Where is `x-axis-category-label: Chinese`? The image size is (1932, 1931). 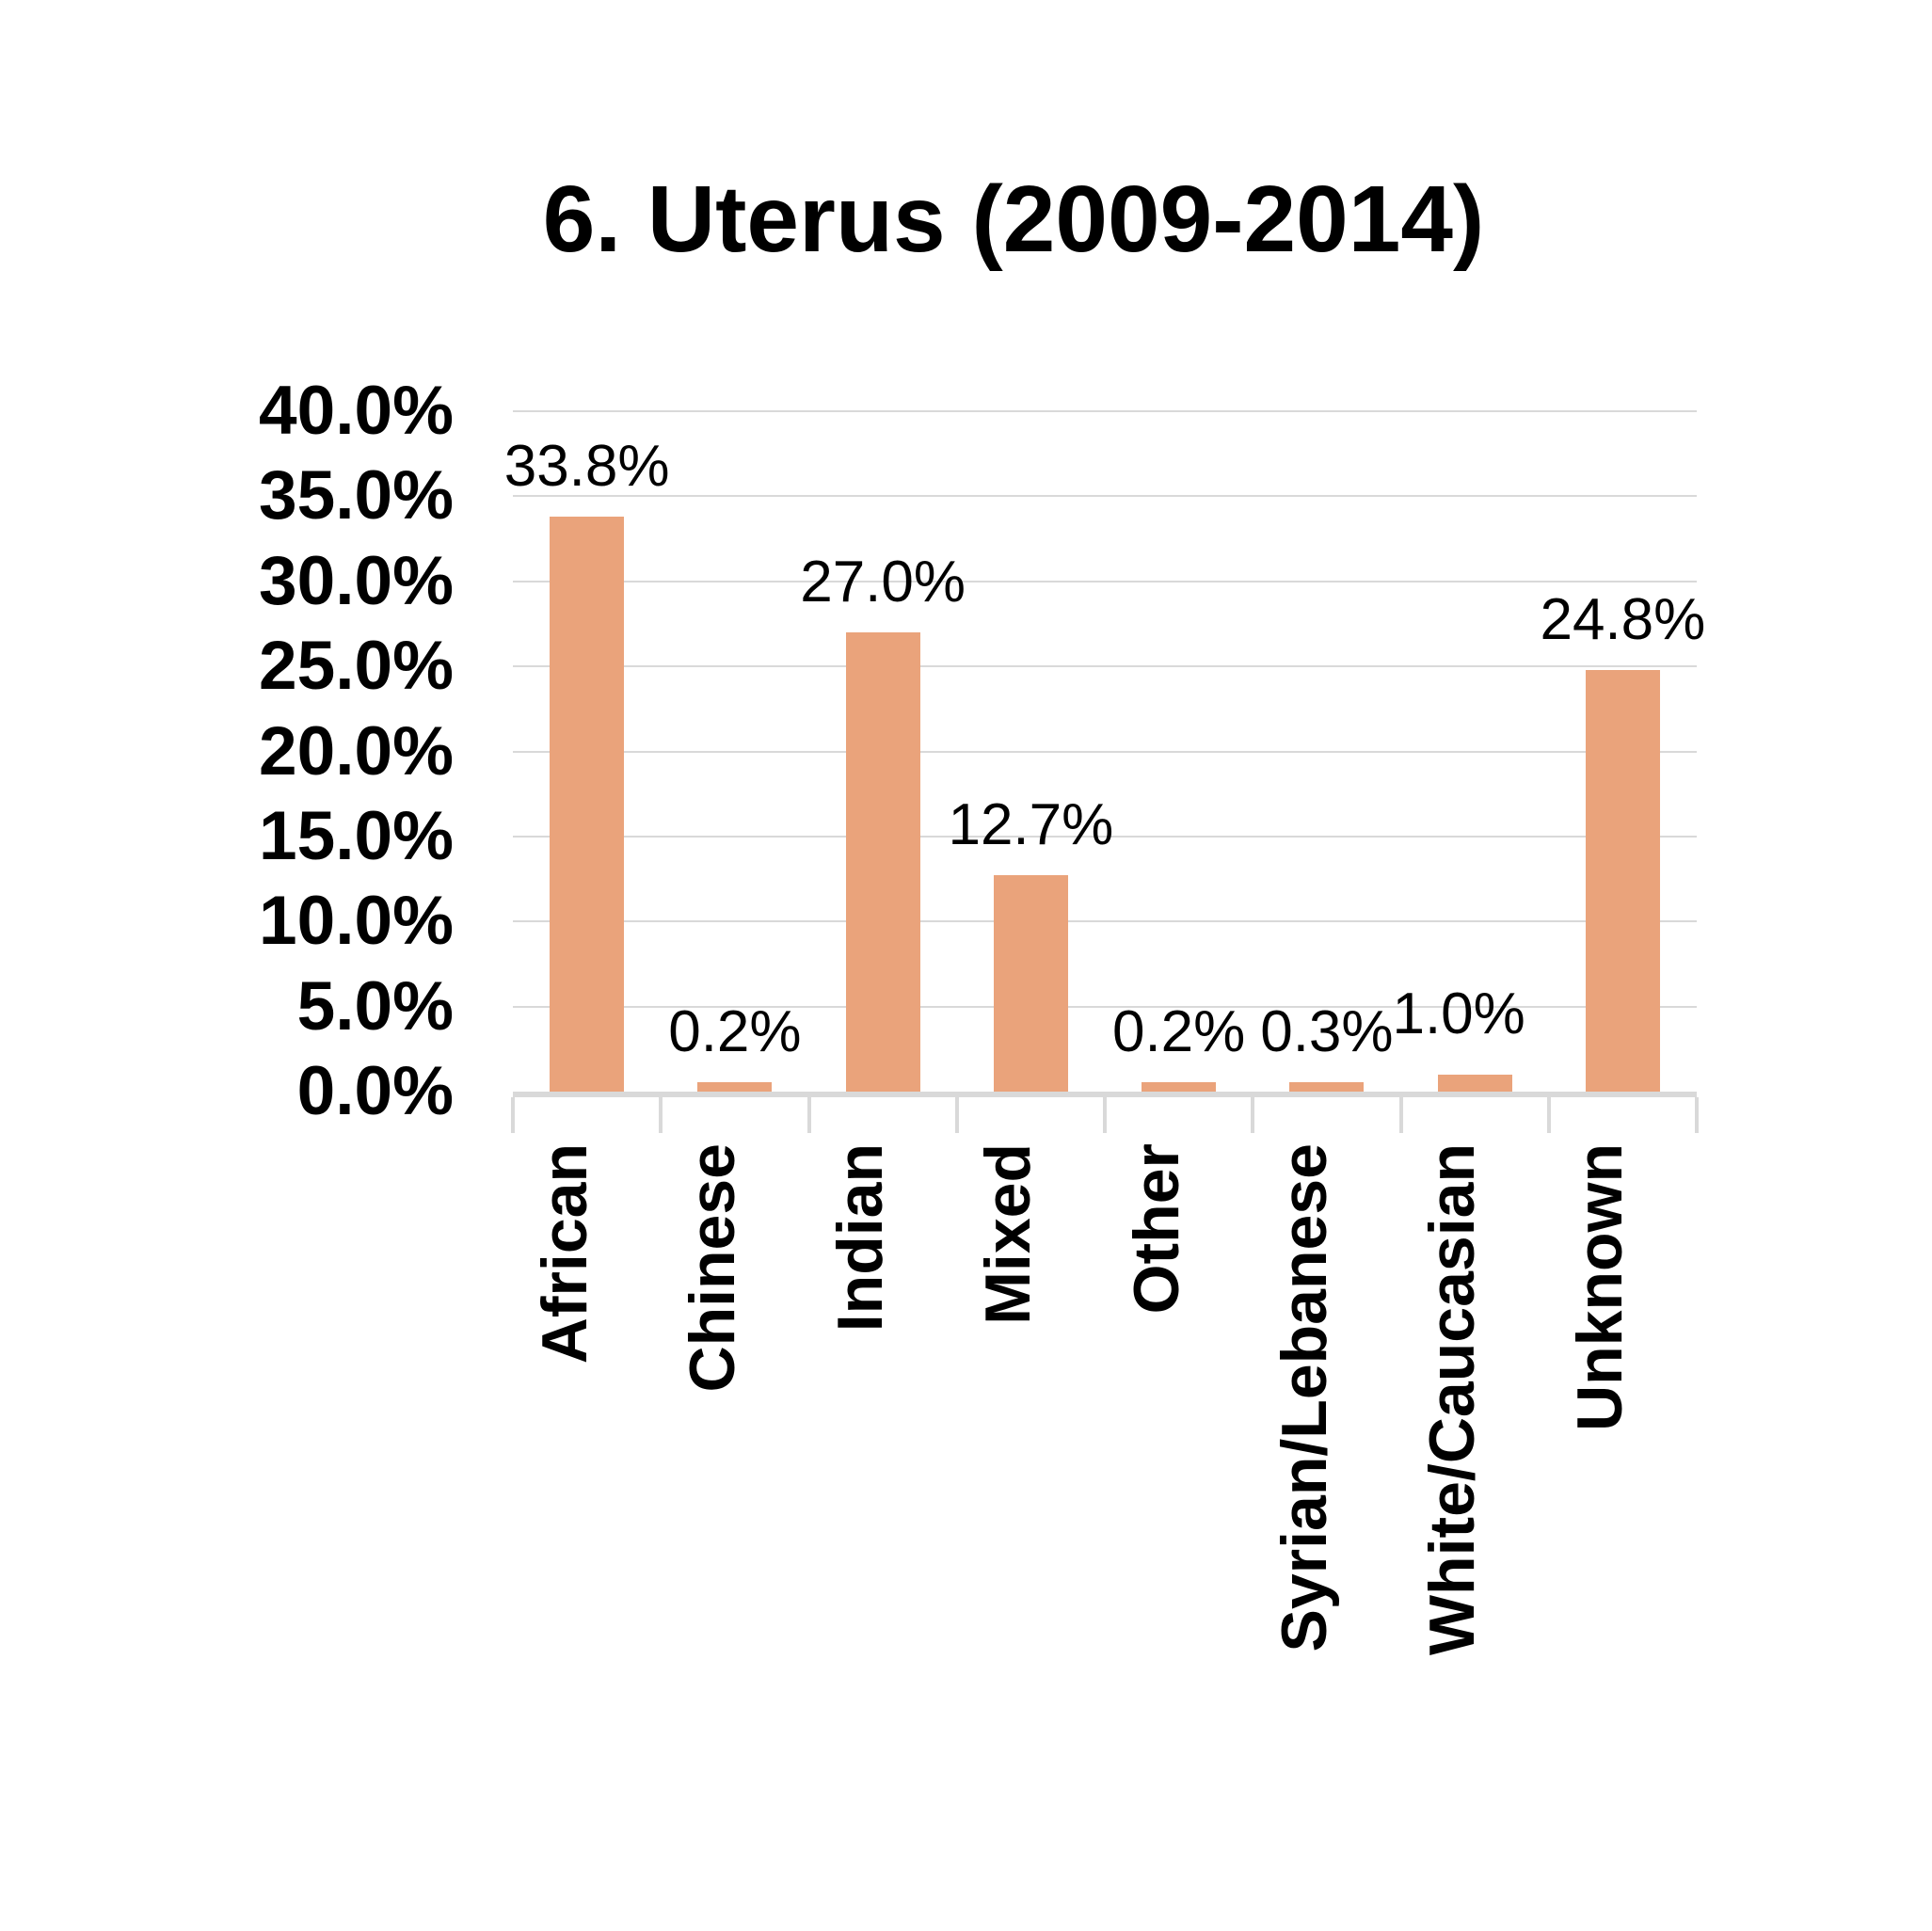 x-axis-category-label: Chinese is located at coordinates (712, 1268).